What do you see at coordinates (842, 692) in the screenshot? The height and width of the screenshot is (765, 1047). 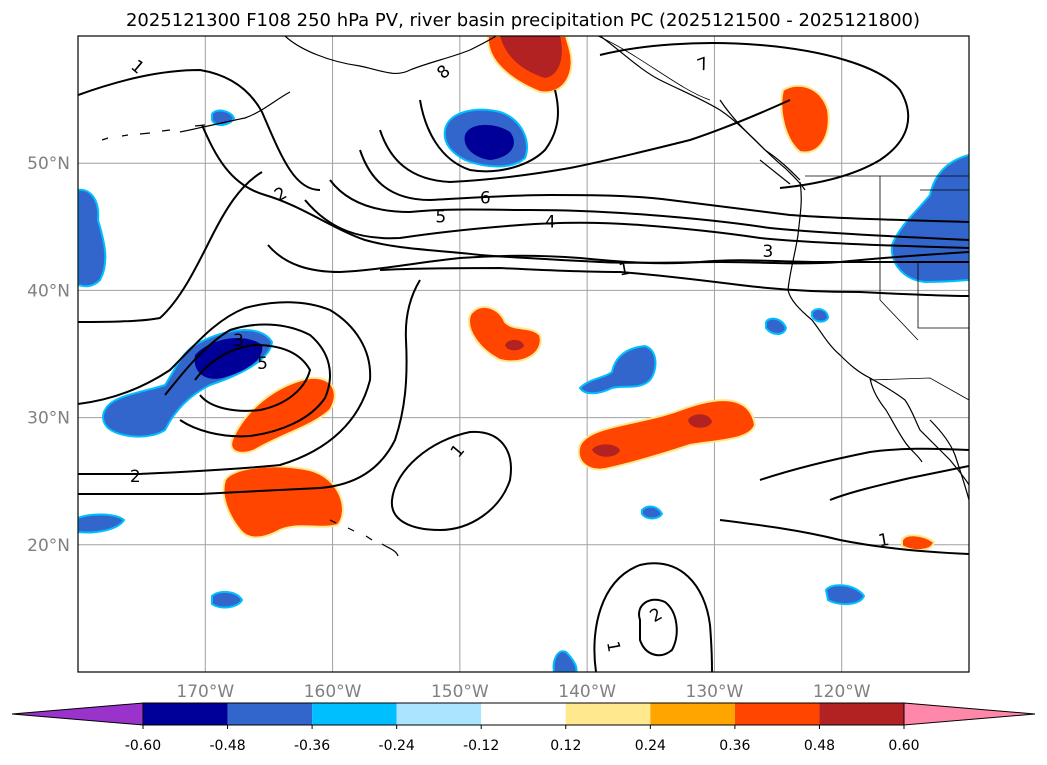 I see `lon-label-5: 120°W` at bounding box center [842, 692].